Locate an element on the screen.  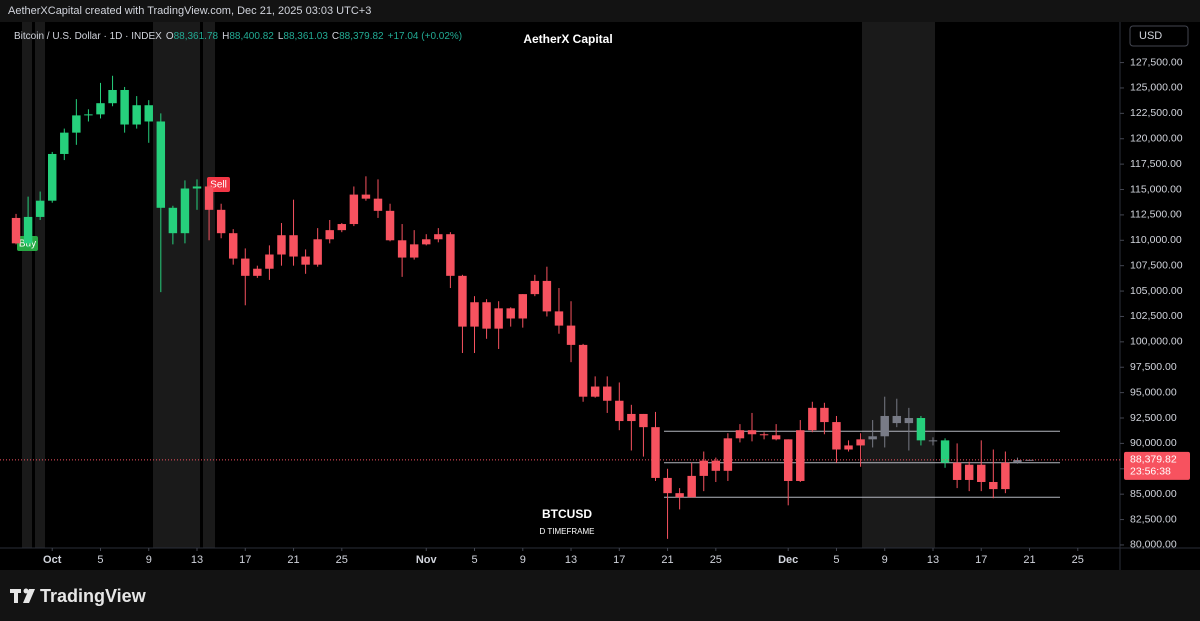
buy-label: Buy is located at coordinates (27, 244).